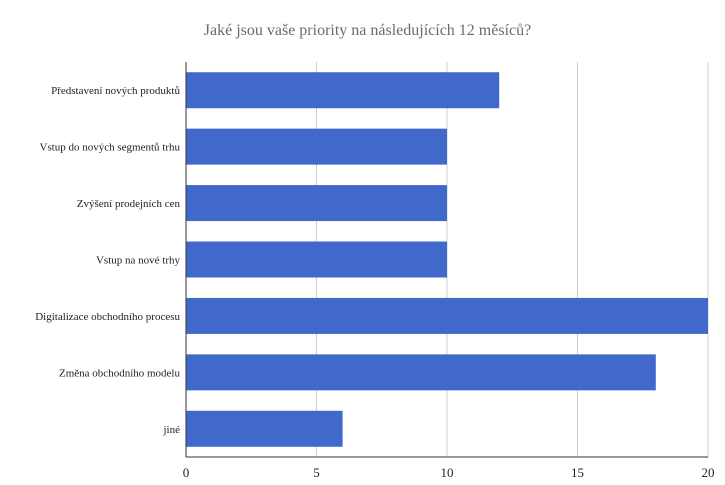  I want to click on y-category-label: Vstup do nových segmentů trhu, so click(109, 148).